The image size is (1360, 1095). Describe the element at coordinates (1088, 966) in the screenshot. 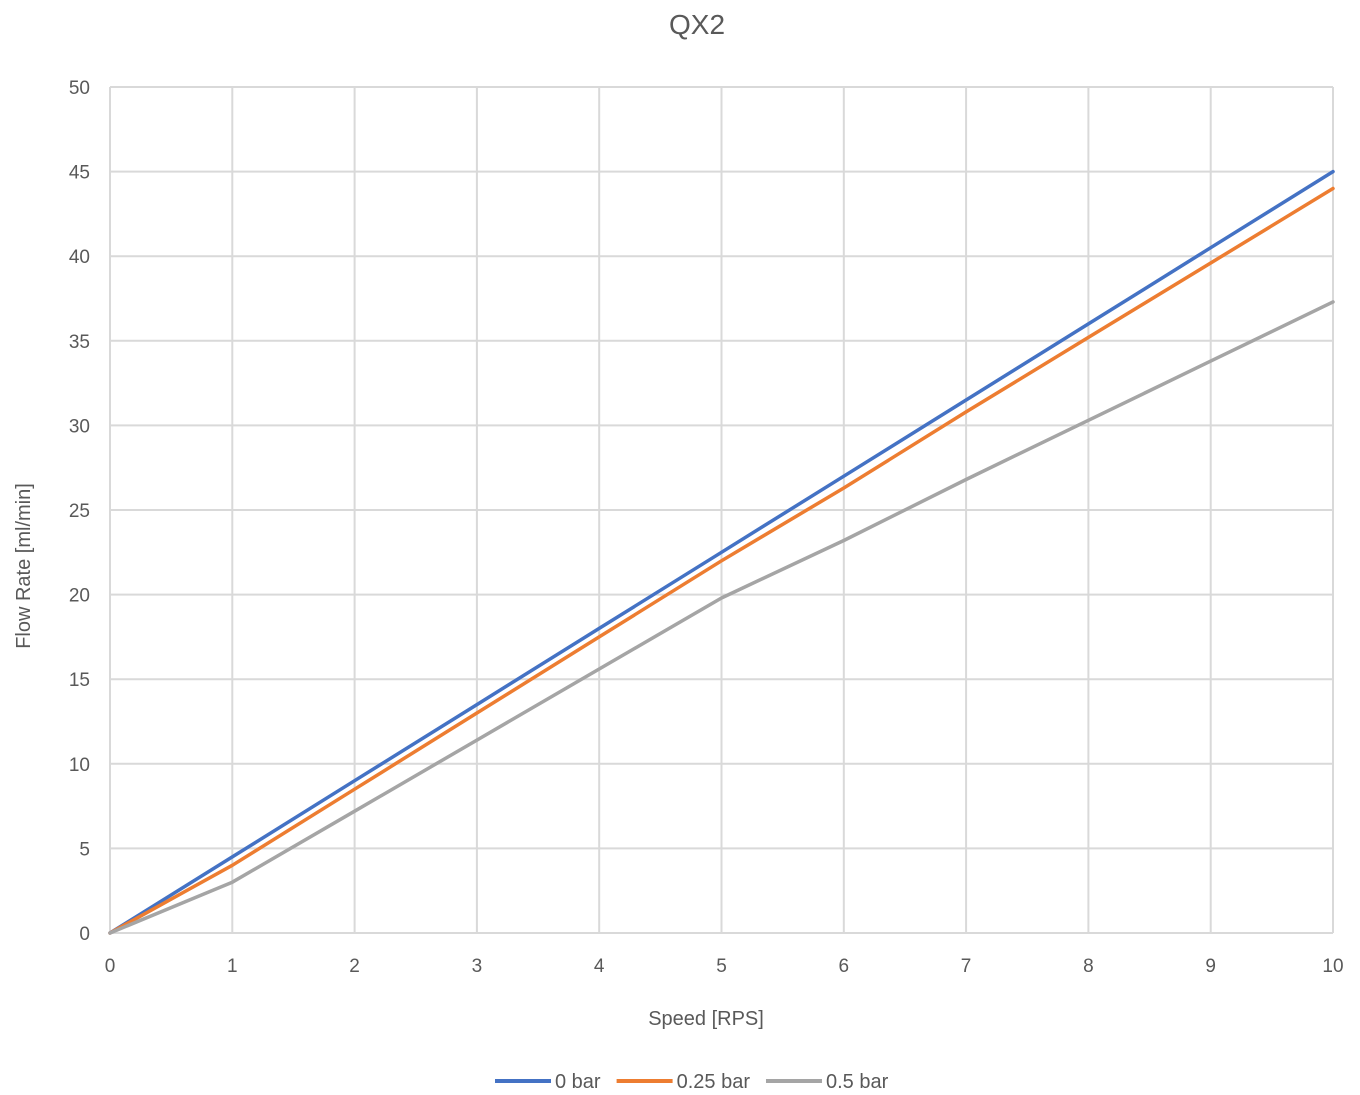

I see `x-tick-label: 8` at that location.